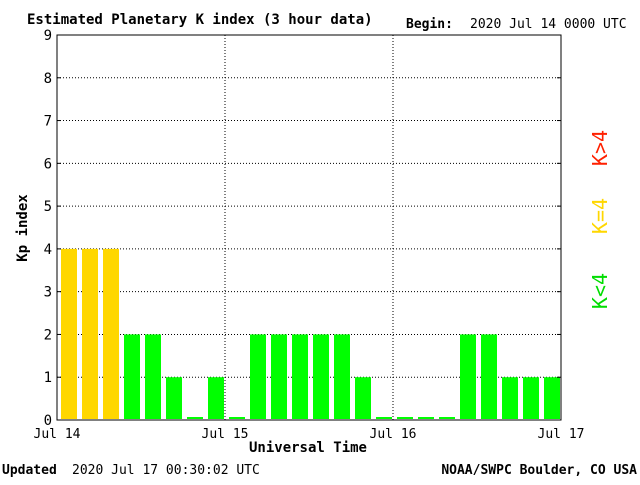 This screenshot has width=640, height=485. What do you see at coordinates (48, 122) in the screenshot?
I see `y-tick-label: 7` at bounding box center [48, 122].